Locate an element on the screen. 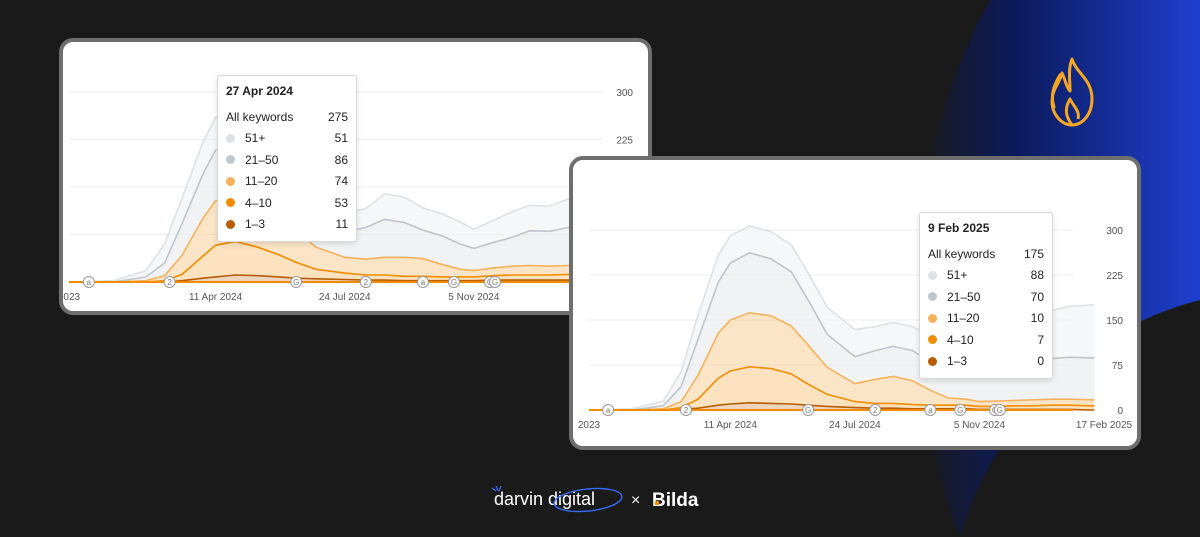 The image size is (1200, 537). tooltip-value: 0 is located at coordinates (1040, 361).